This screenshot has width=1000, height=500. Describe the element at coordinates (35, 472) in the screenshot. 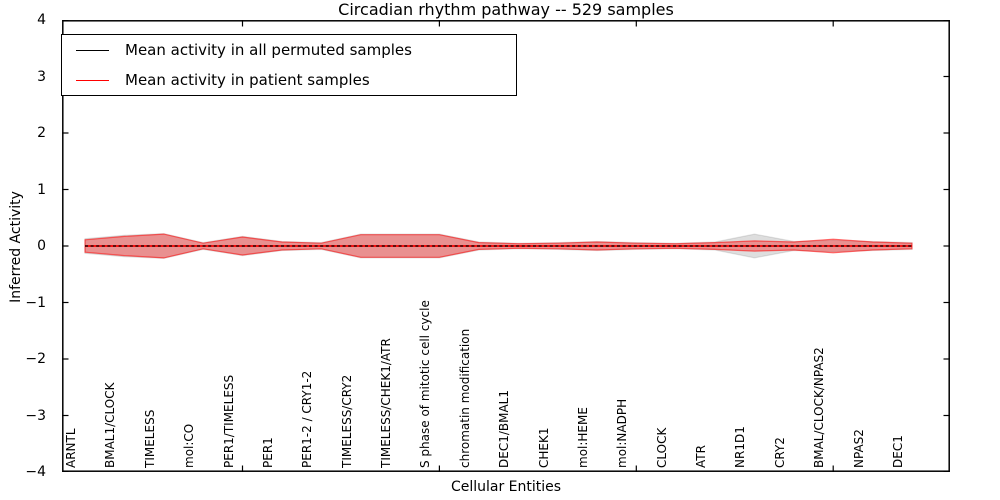

I see `y-tick-label: −4` at that location.